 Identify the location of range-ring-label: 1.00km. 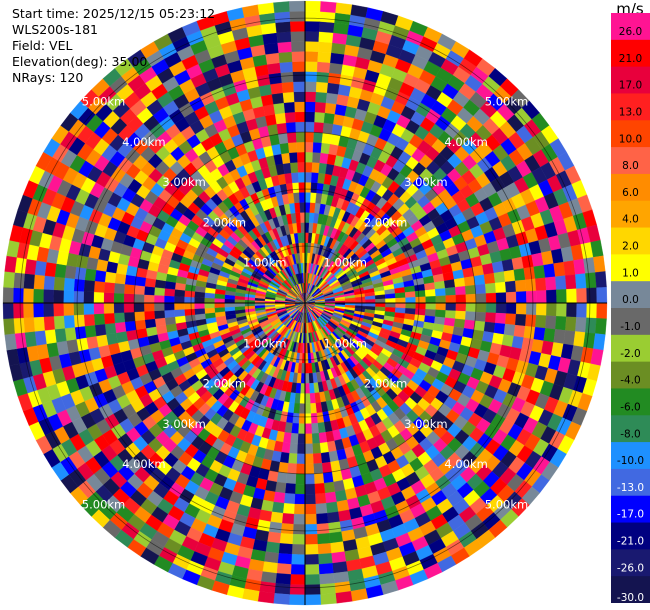
(345, 343).